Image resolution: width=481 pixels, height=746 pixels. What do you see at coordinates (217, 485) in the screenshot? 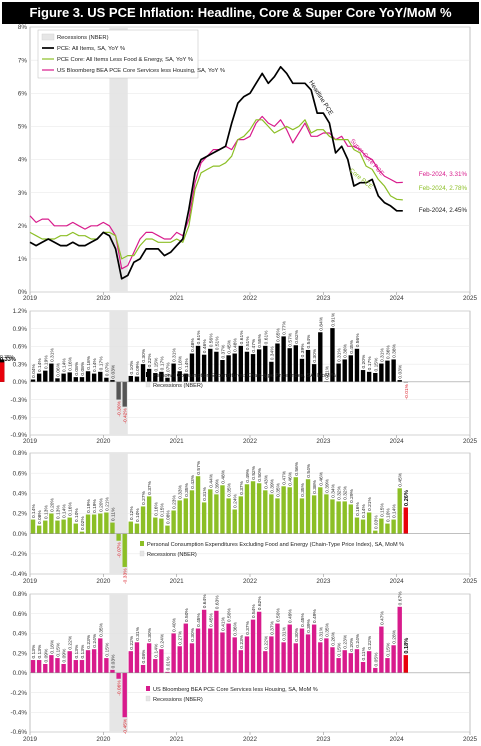
I see `bar-value-label: 0.39%` at bounding box center [217, 485].